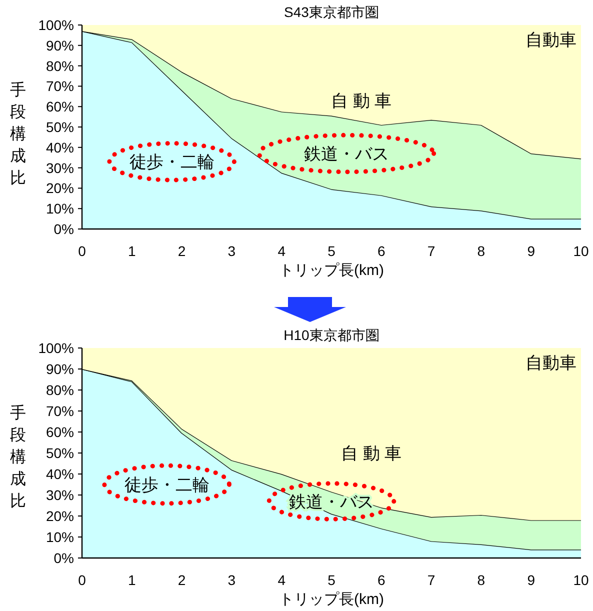 The width and height of the screenshot is (593, 611). What do you see at coordinates (331, 12) in the screenshot?
I see `chart-title: S43東京都市圏` at bounding box center [331, 12].